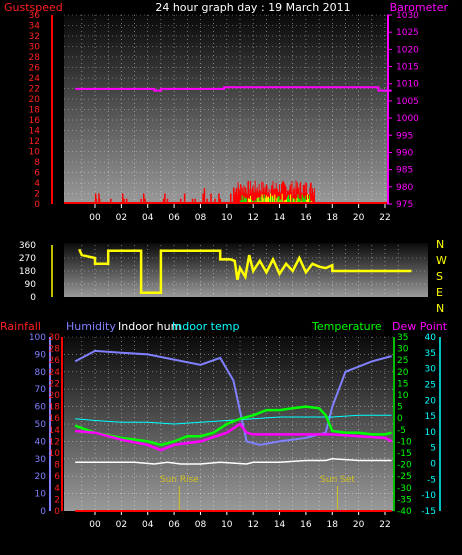  I want to click on rain-tick-label: 4, so click(57, 489).